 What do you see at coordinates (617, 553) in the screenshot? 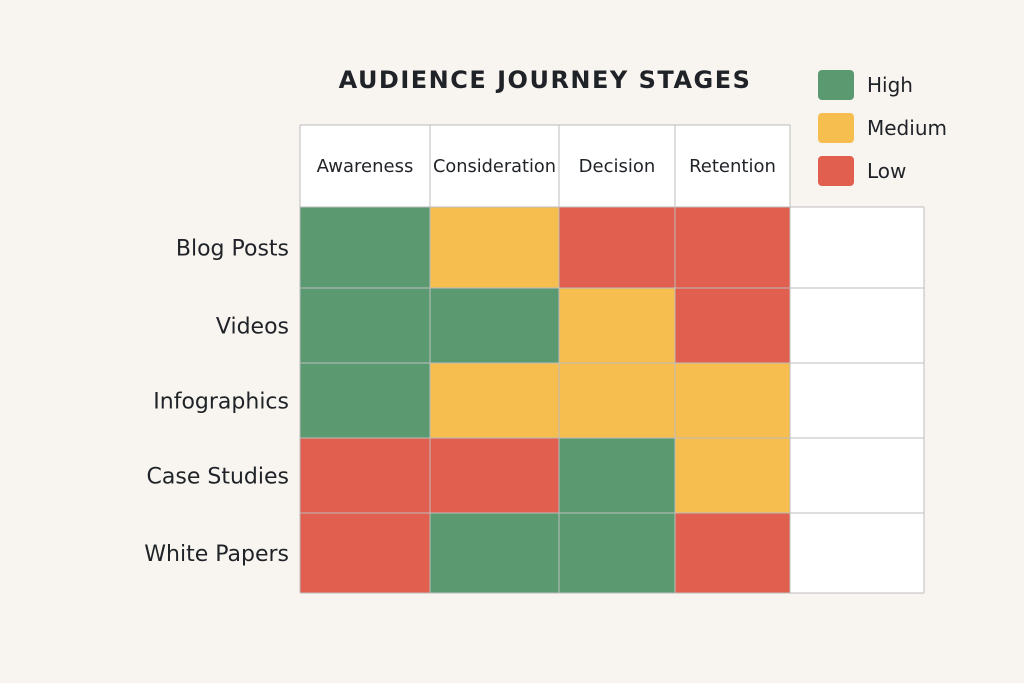
I see `heatmap-cell-white-papers-decision` at bounding box center [617, 553].